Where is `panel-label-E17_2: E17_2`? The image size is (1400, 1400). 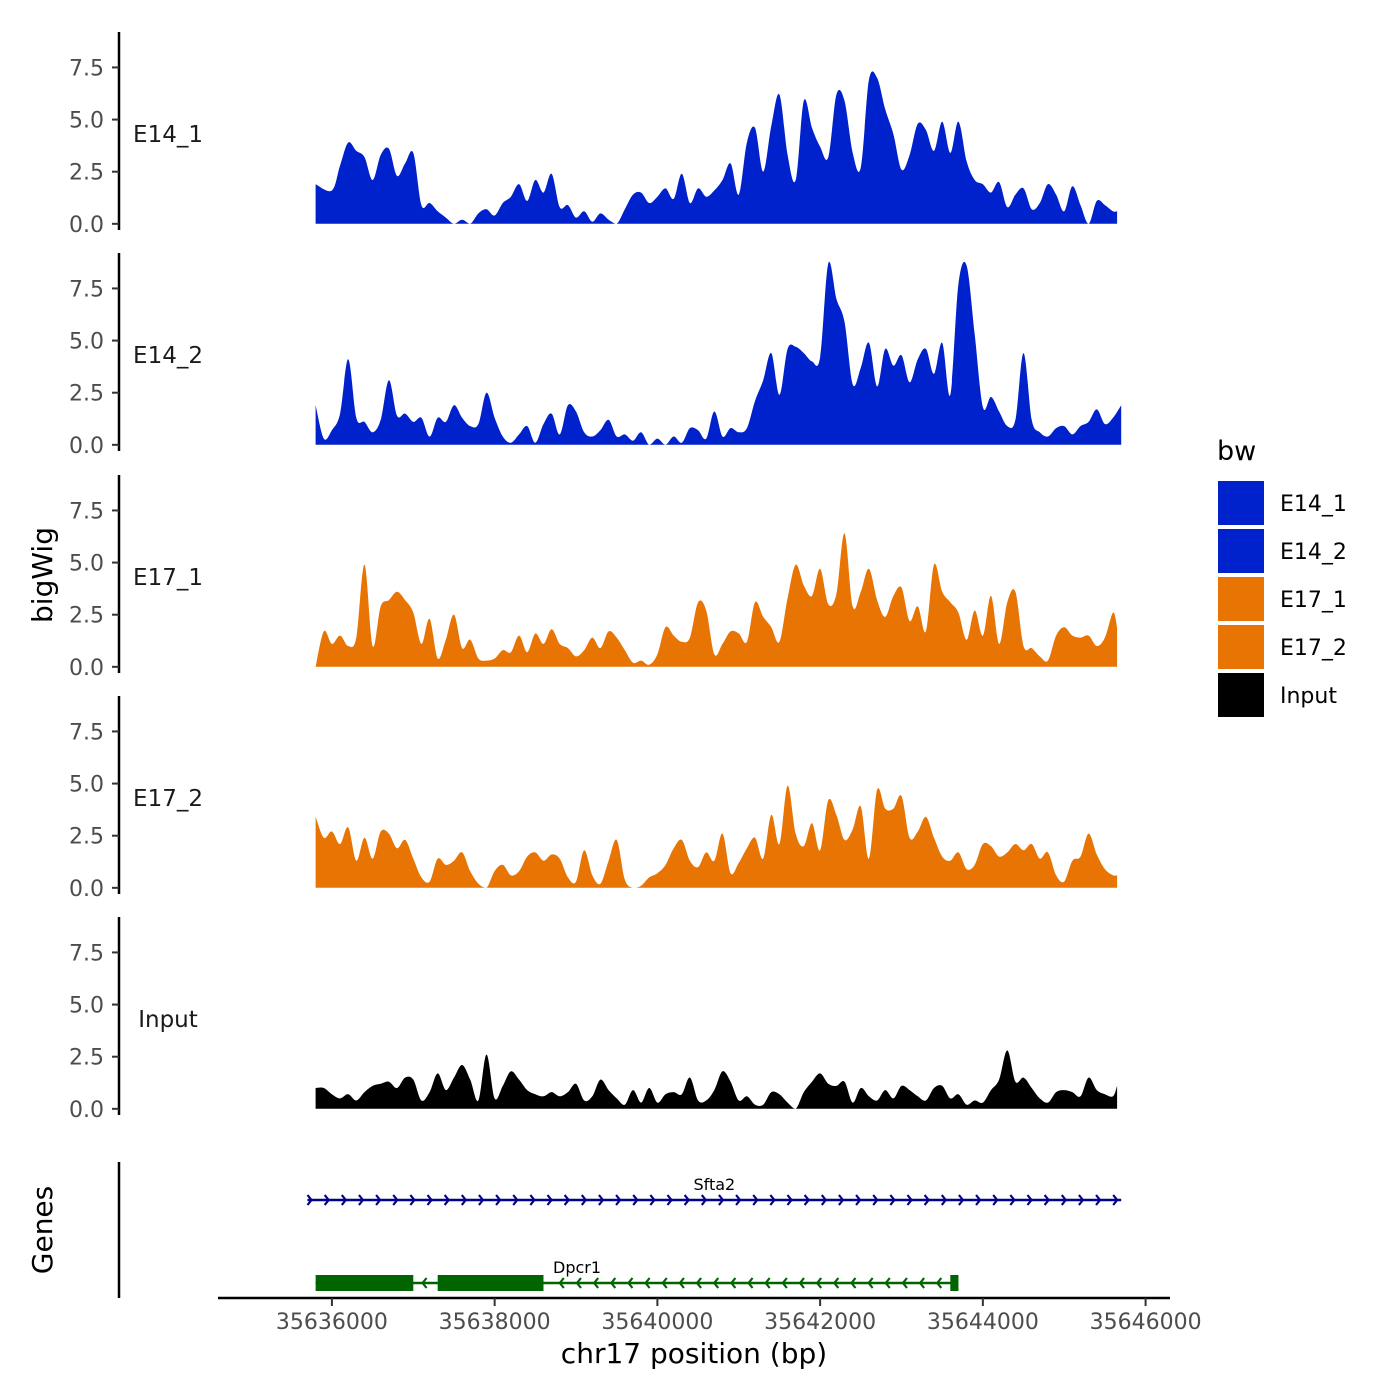 panel-label-E17_2: E17_2 is located at coordinates (168, 799).